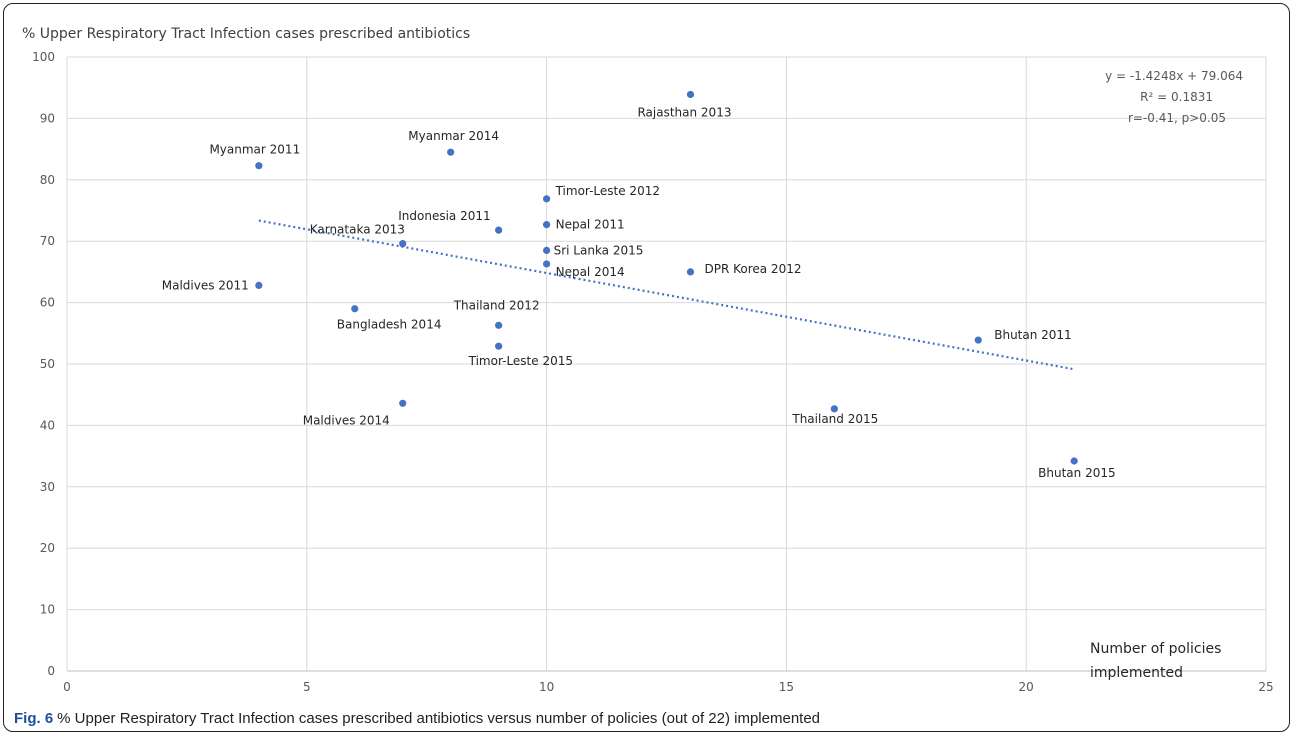 The height and width of the screenshot is (737, 1295). What do you see at coordinates (599, 250) in the screenshot?
I see `point-label: Sri Lanka 2015` at bounding box center [599, 250].